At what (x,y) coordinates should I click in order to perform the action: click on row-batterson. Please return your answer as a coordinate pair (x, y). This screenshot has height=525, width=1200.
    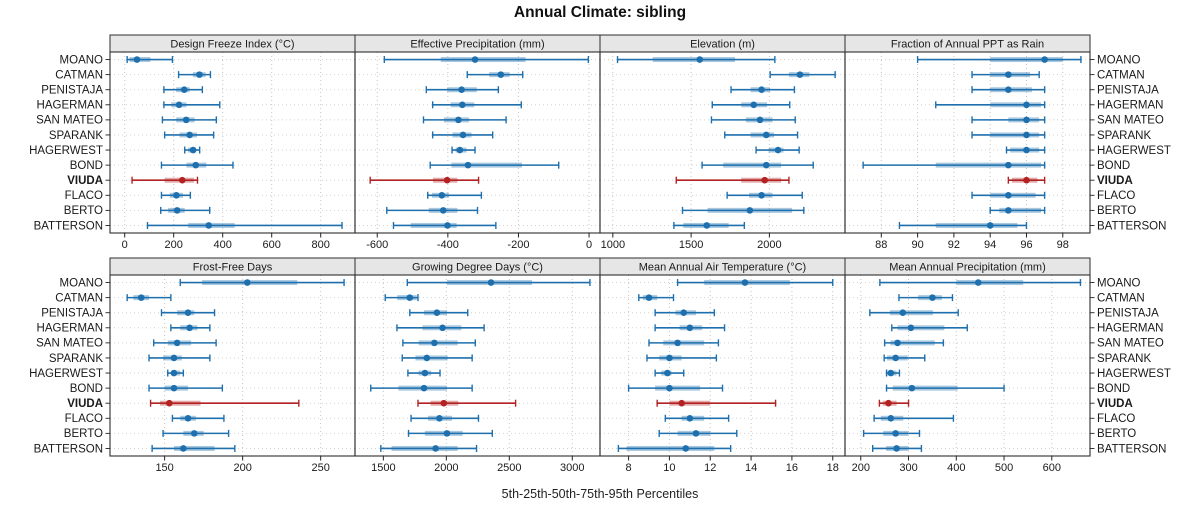
    Looking at the image, I should click on (722, 225).